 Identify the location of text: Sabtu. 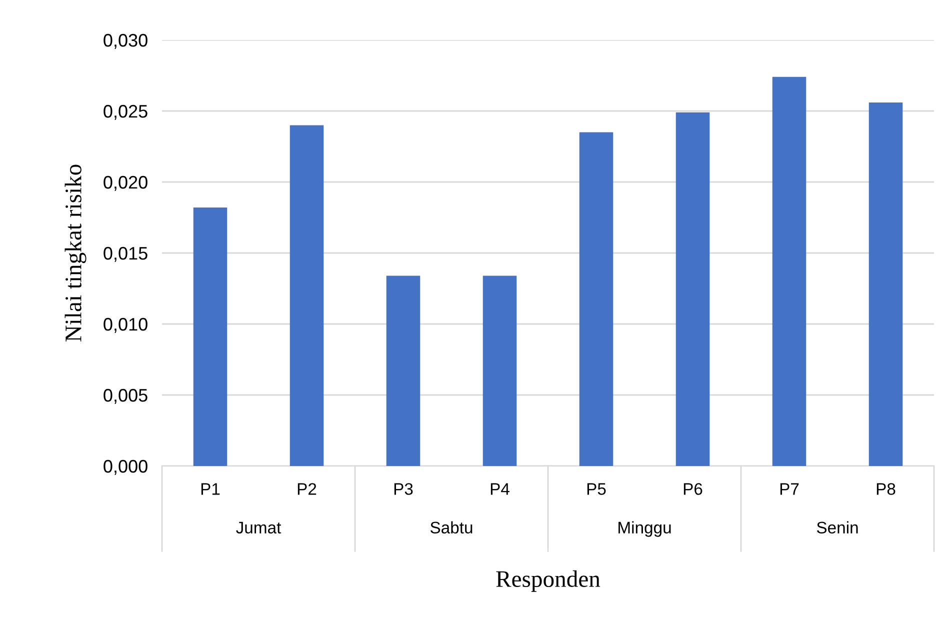
(451, 527).